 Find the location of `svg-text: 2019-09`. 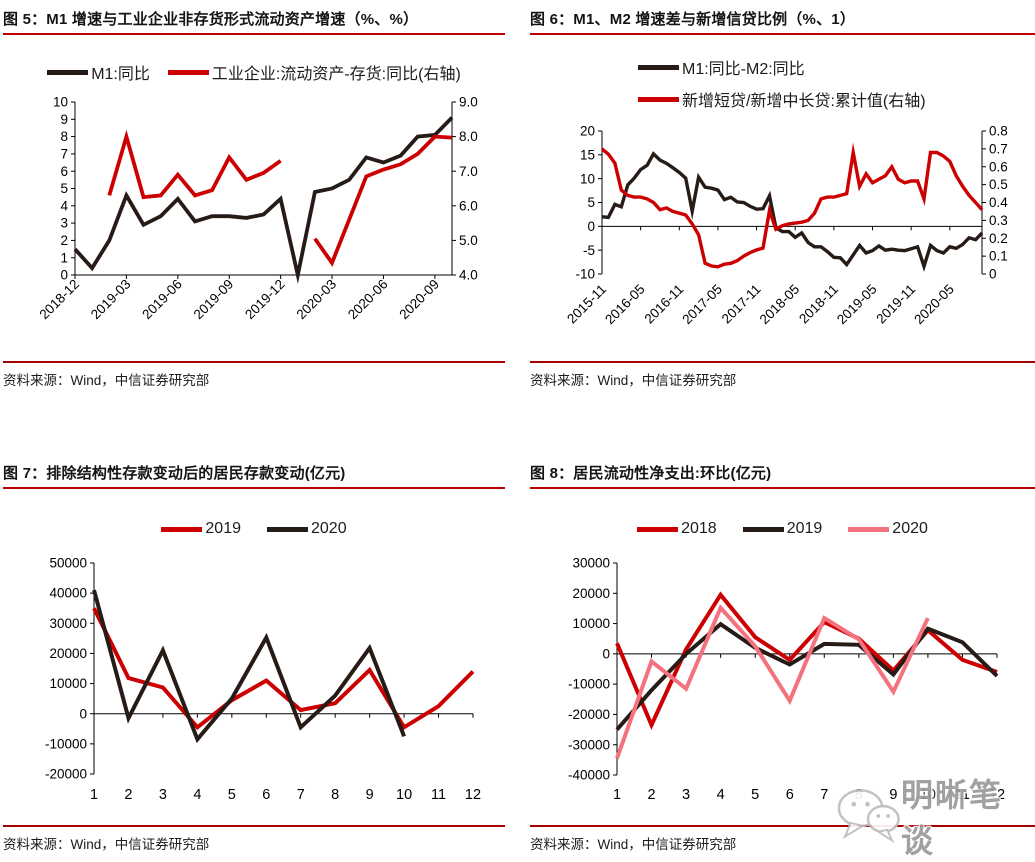

svg-text: 2019-09 is located at coordinates (214, 300).